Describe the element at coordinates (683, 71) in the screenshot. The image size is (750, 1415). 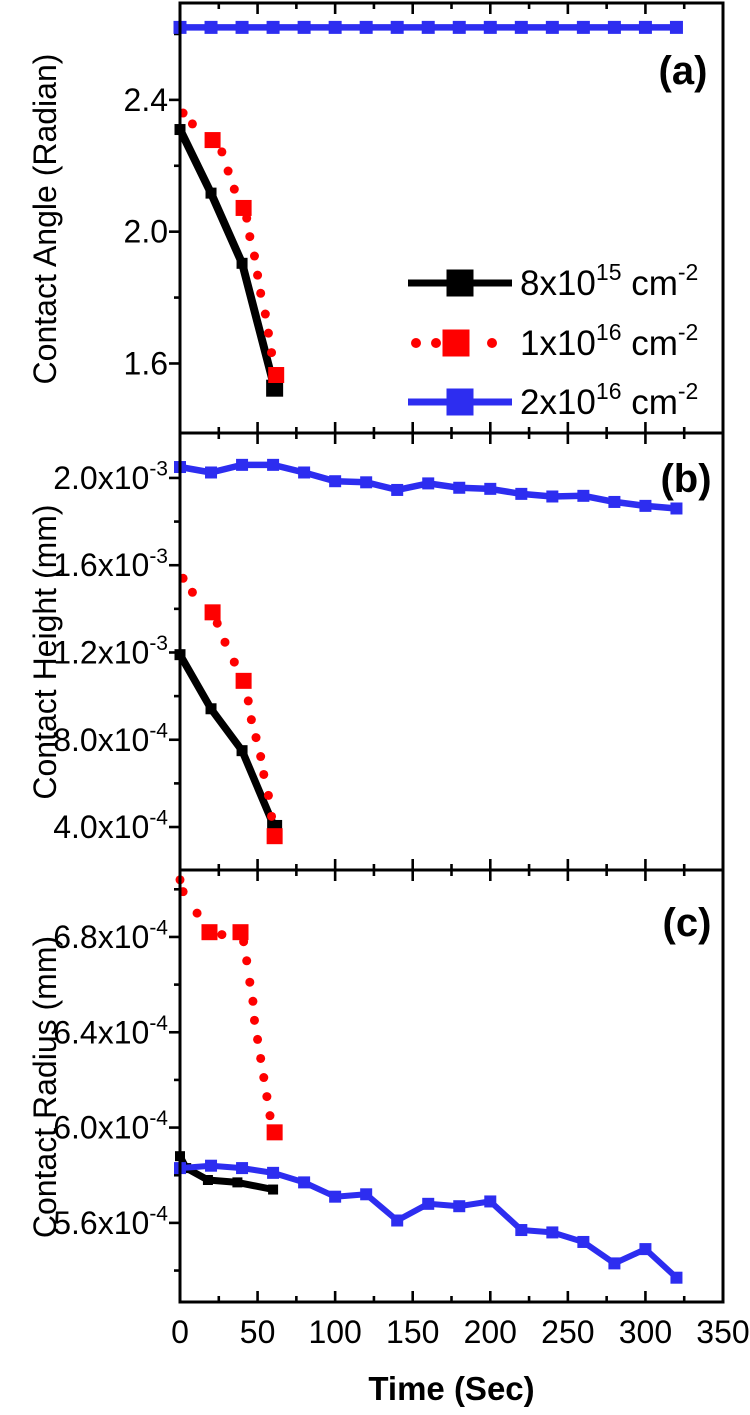
I see `panel-tag-a: (a)` at that location.